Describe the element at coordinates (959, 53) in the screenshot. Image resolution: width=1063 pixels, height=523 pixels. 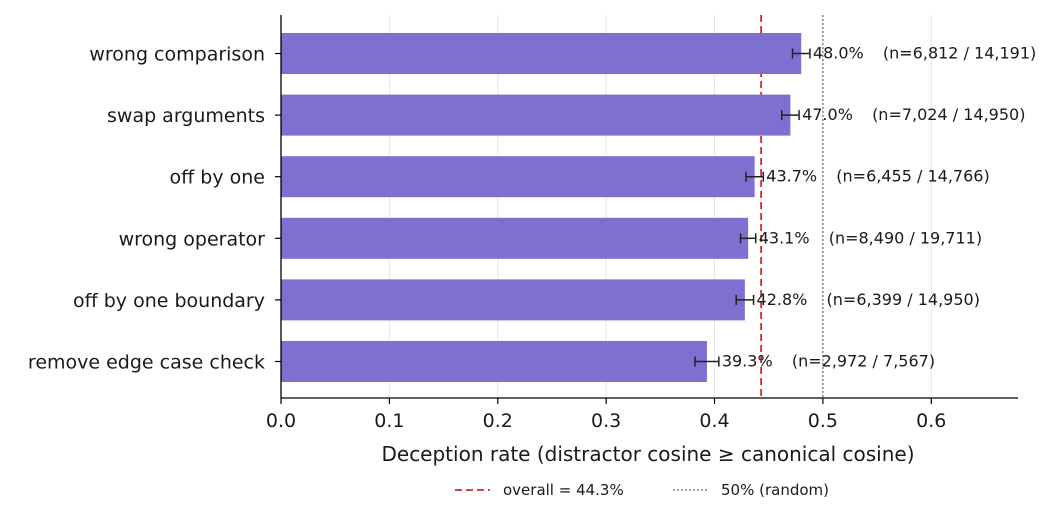
I see `count-label: (n=6,812 / 14,191)` at that location.